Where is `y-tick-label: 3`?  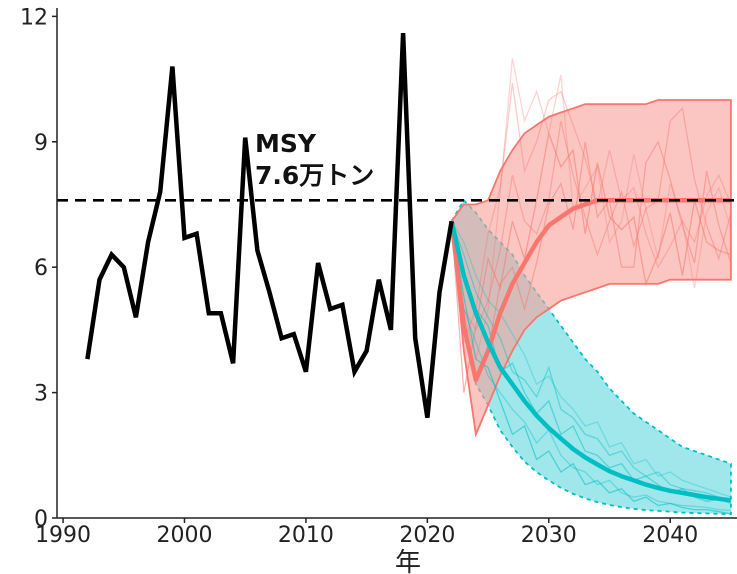
y-tick-label: 3 is located at coordinates (41, 394).